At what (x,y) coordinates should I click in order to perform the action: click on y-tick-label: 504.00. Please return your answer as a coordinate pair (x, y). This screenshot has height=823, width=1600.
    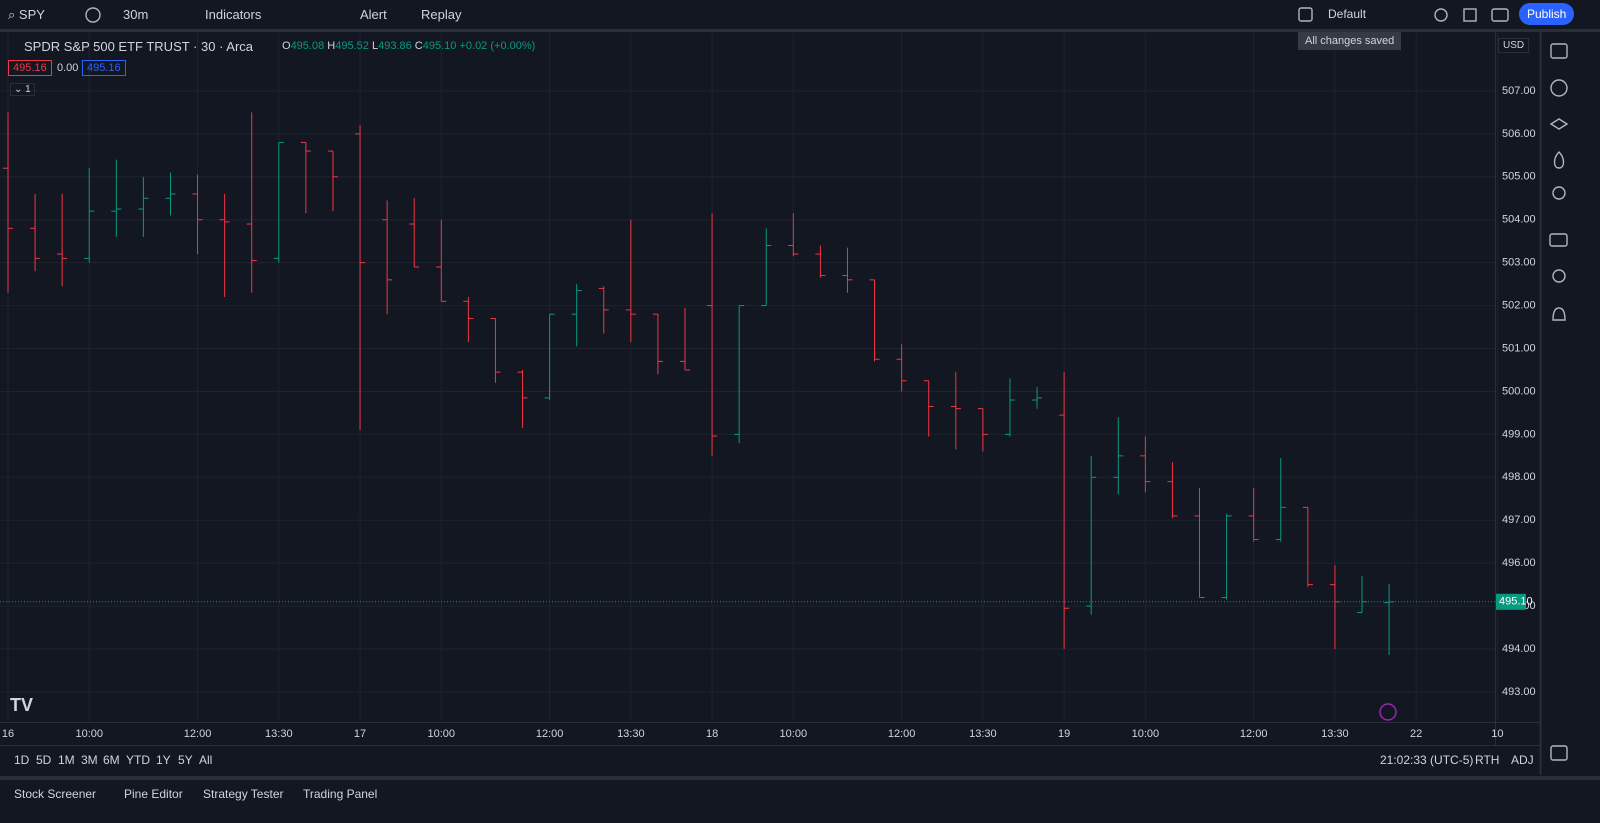
    Looking at the image, I should click on (1519, 220).